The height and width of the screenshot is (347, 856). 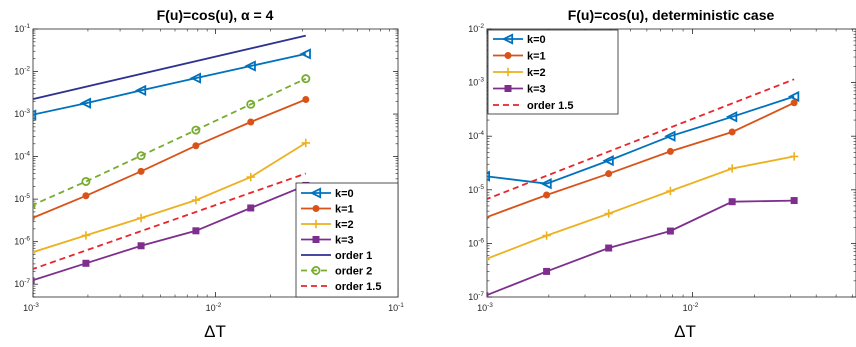 I want to click on x-tick-label: 10⁻², so click(x=214, y=307).